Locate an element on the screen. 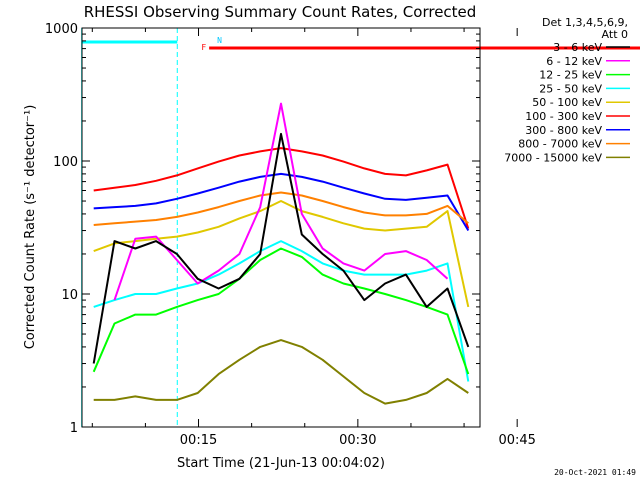  x-tick-label: 00:45 is located at coordinates (516, 440).